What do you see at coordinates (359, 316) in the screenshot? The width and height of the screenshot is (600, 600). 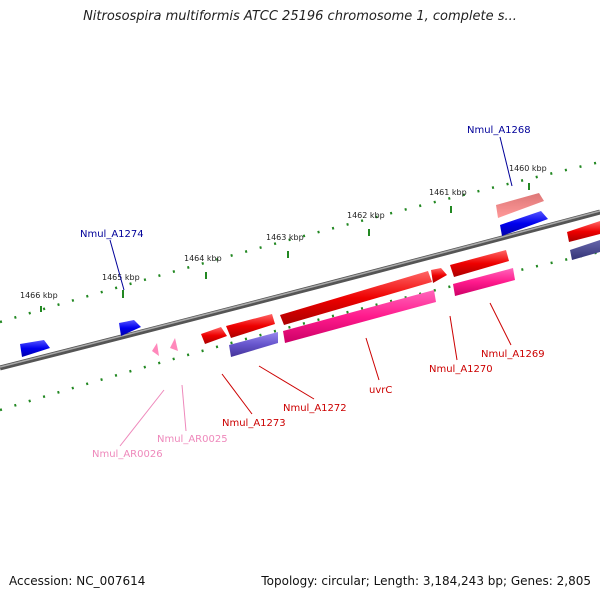 I see `gene-uvrc-cds` at bounding box center [359, 316].